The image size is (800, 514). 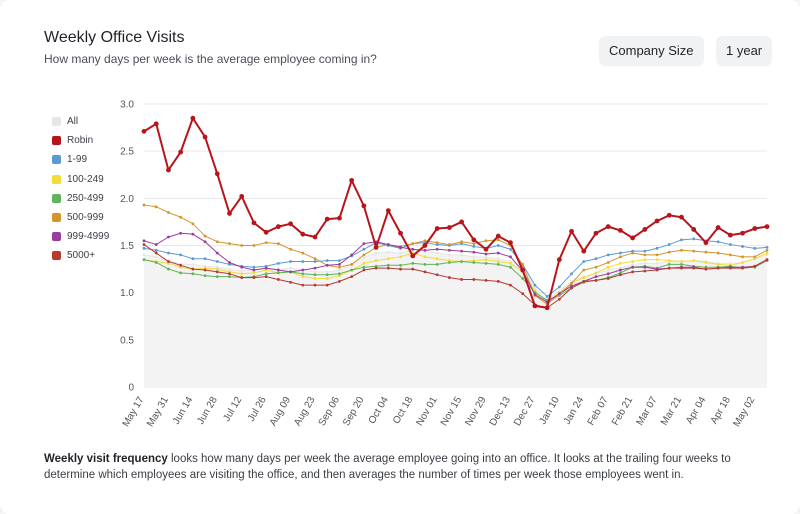 I want to click on range-button: 1 year, so click(x=744, y=51).